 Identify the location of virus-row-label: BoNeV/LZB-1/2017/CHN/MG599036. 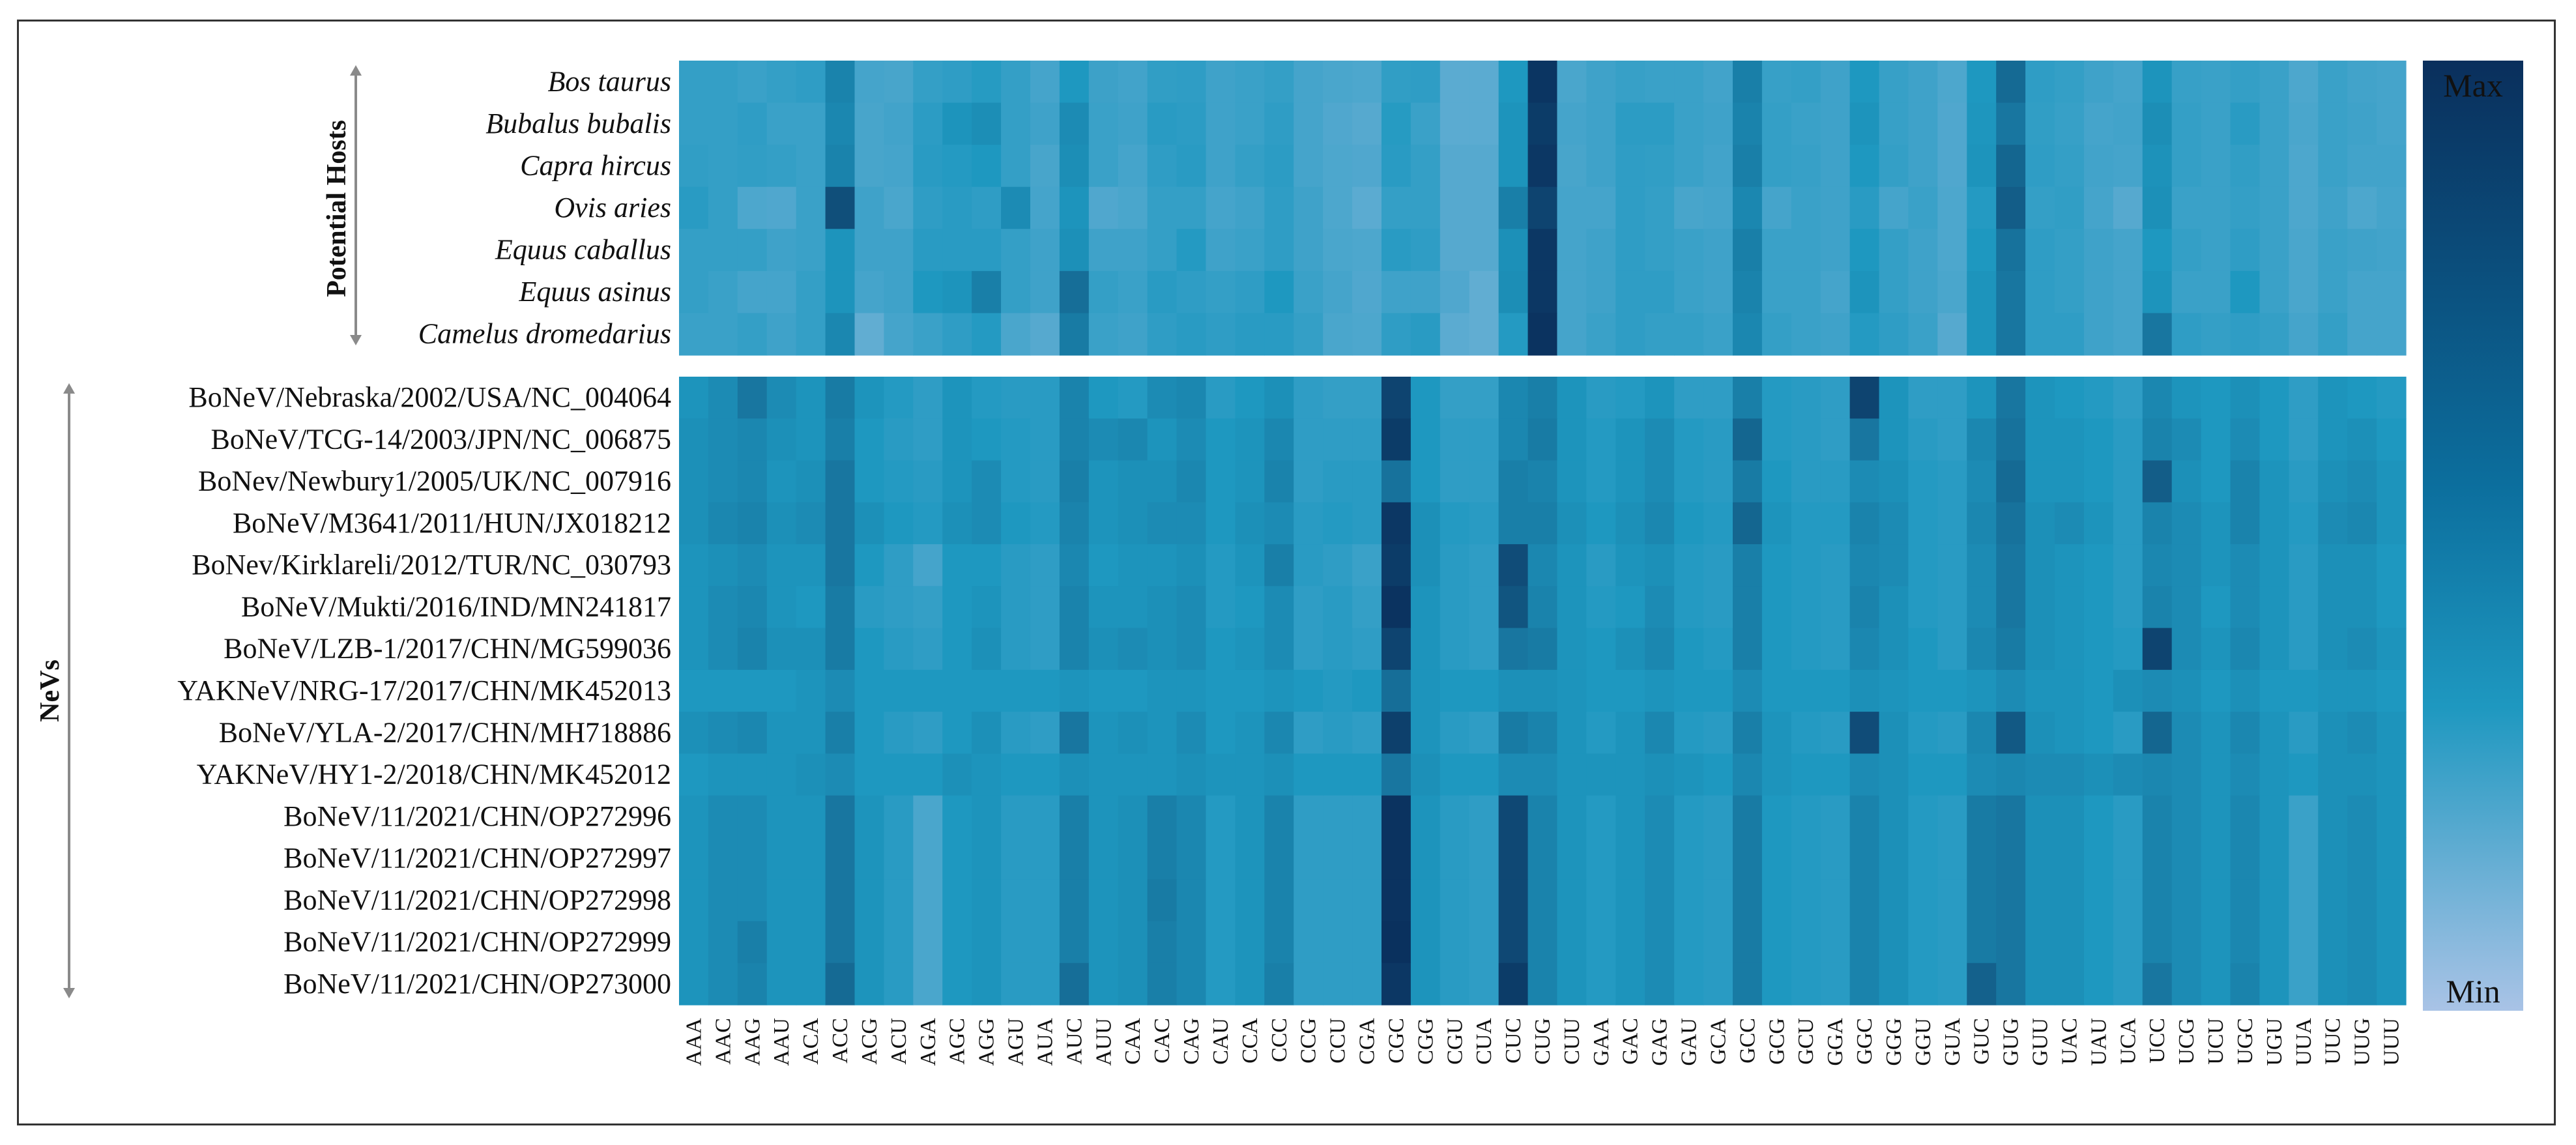
(447, 649).